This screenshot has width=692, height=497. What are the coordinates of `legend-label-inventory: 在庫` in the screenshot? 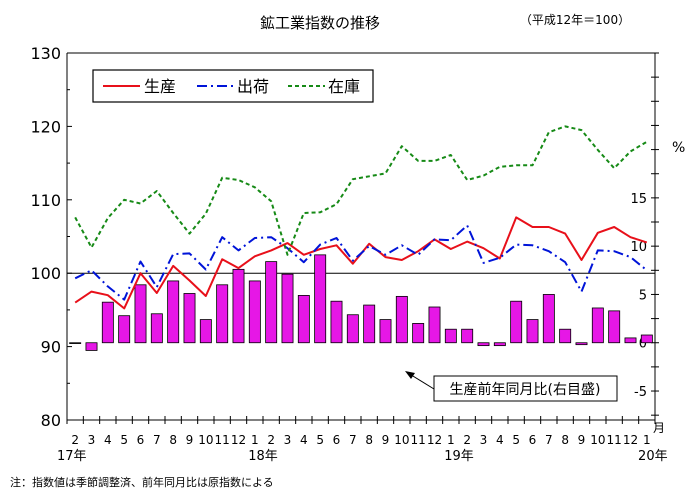 It's located at (344, 86).